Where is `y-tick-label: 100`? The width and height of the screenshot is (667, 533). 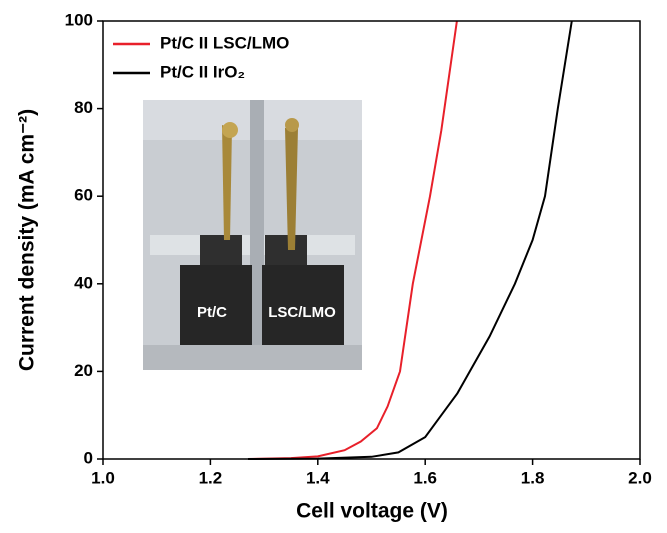
y-tick-label: 100 is located at coordinates (79, 19).